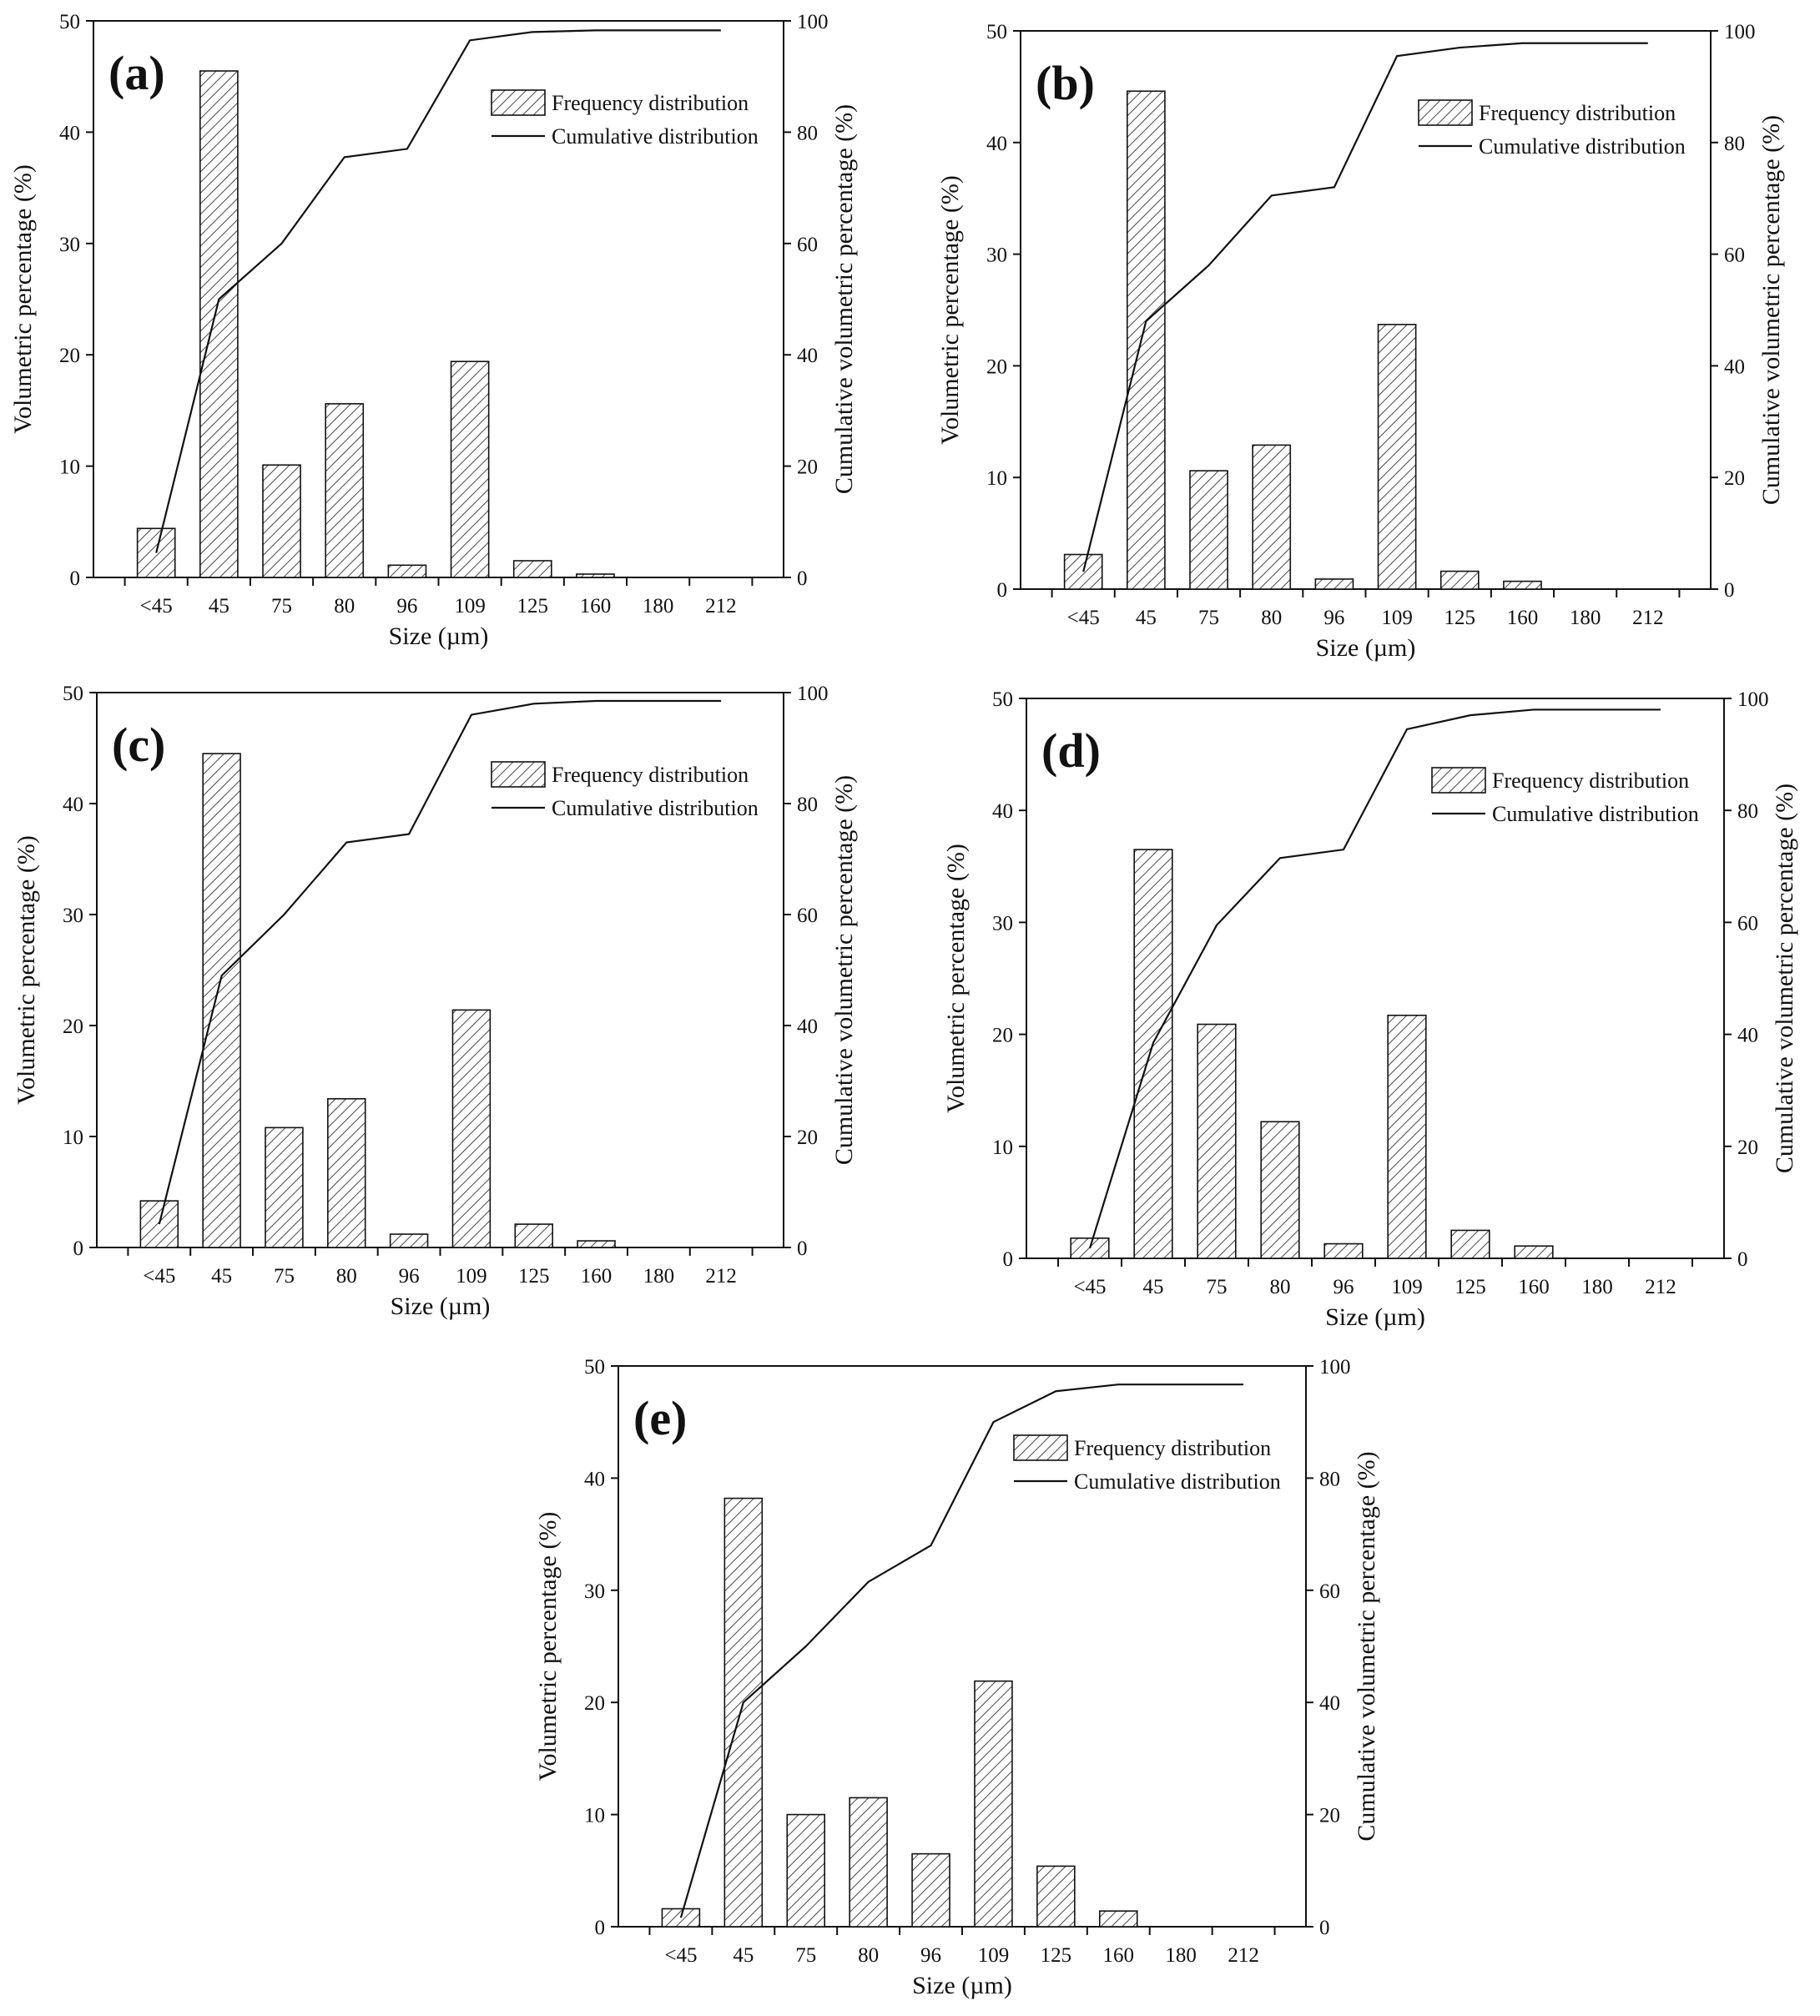  What do you see at coordinates (138, 745) in the screenshot?
I see `panel-label: (c)` at bounding box center [138, 745].